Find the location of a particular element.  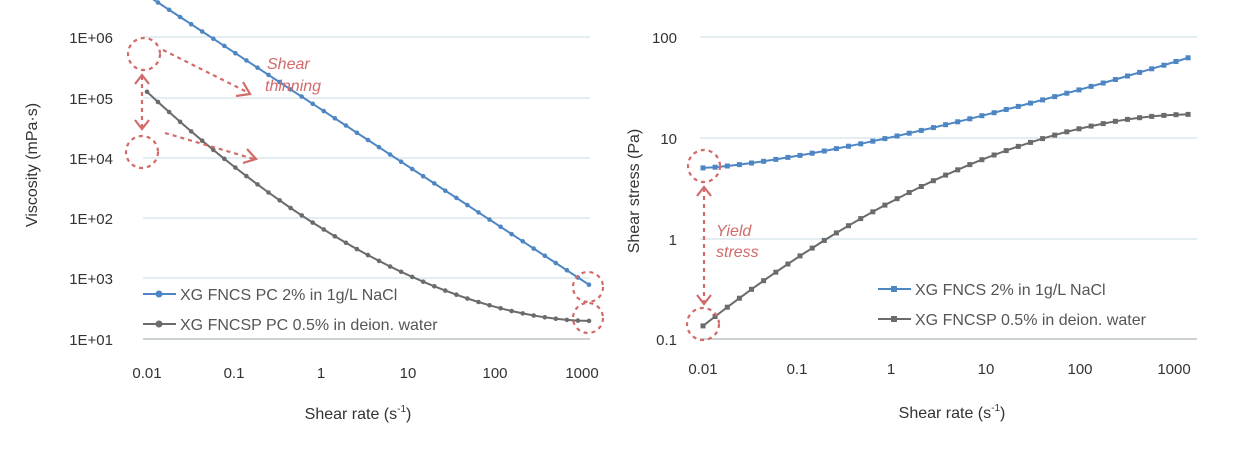

right-annotations is located at coordinates (703, 245).